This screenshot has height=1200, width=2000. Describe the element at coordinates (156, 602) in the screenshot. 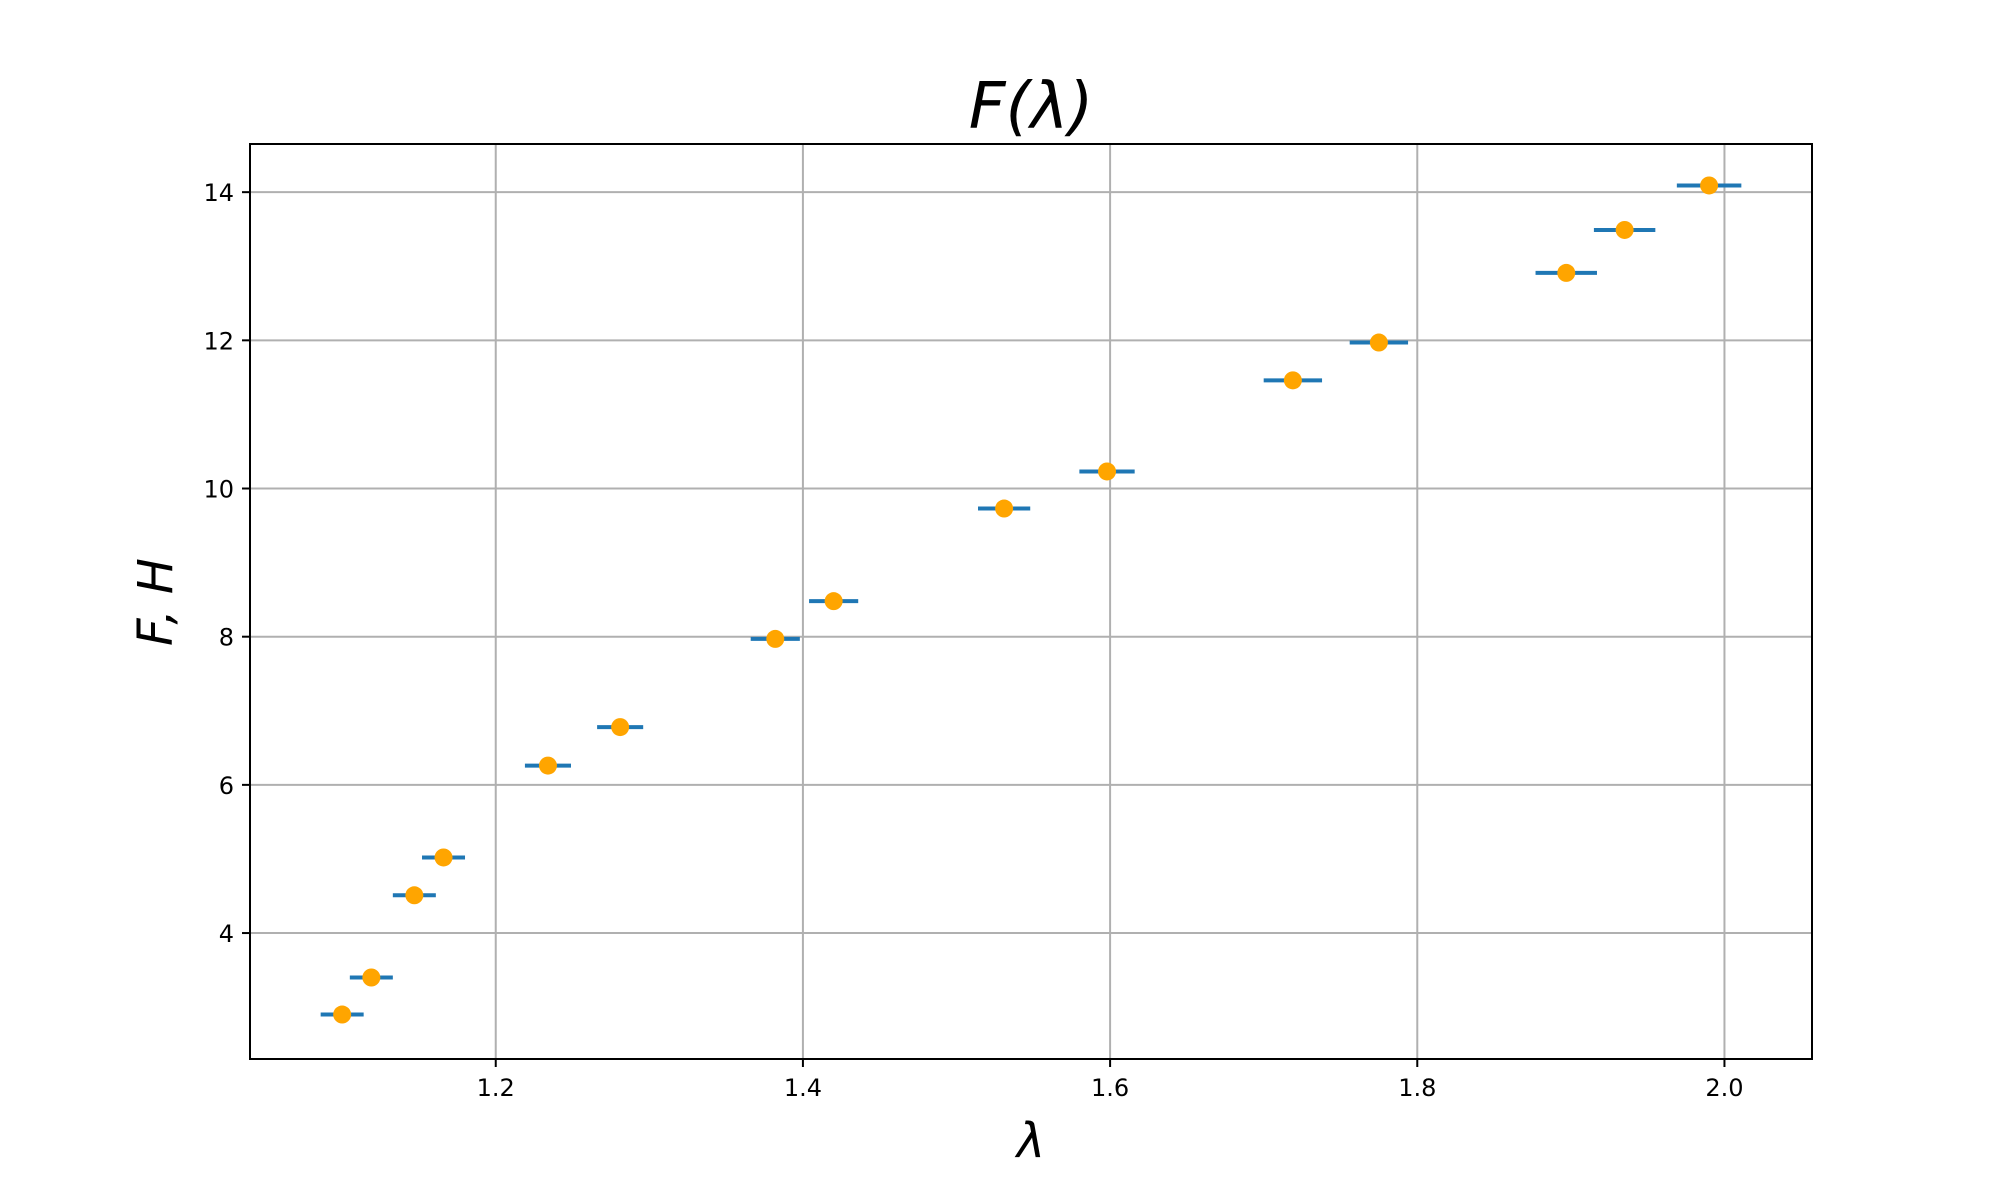

I see `y-axis-label: F, H` at that location.